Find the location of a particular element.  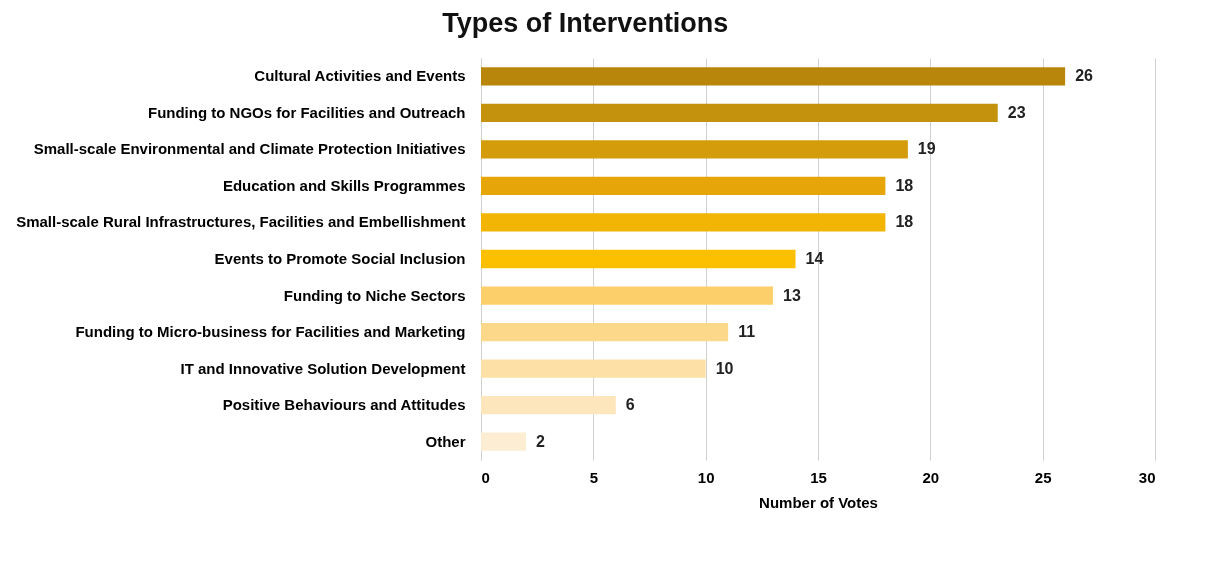

x-tick-label: 5 is located at coordinates (594, 477).